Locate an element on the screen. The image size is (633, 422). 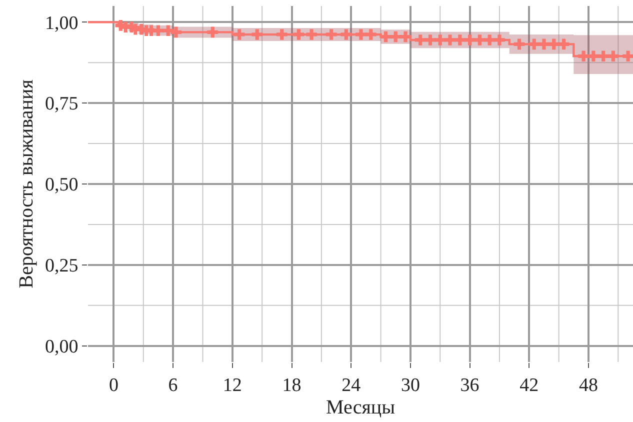
y-tick-label: 0,75 is located at coordinates (61, 104).